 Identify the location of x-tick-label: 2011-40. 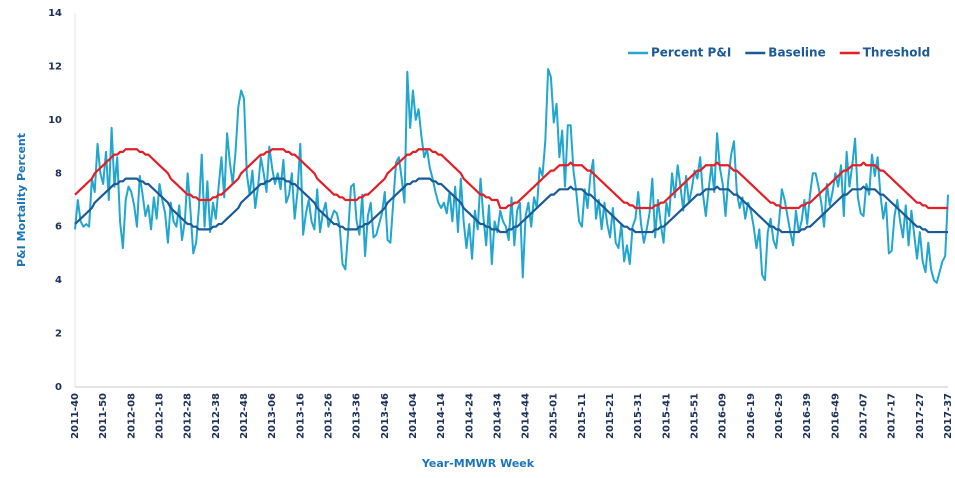
(75, 416).